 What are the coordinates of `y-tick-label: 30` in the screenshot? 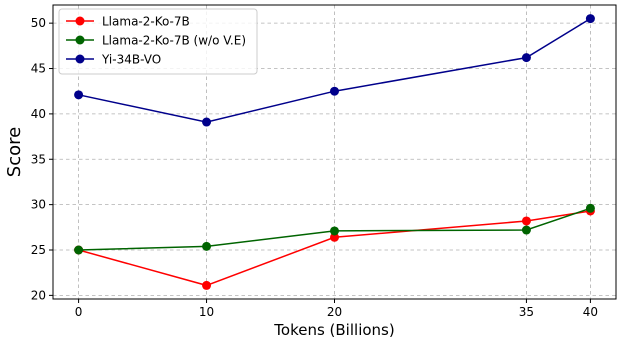 It's located at (38, 205).